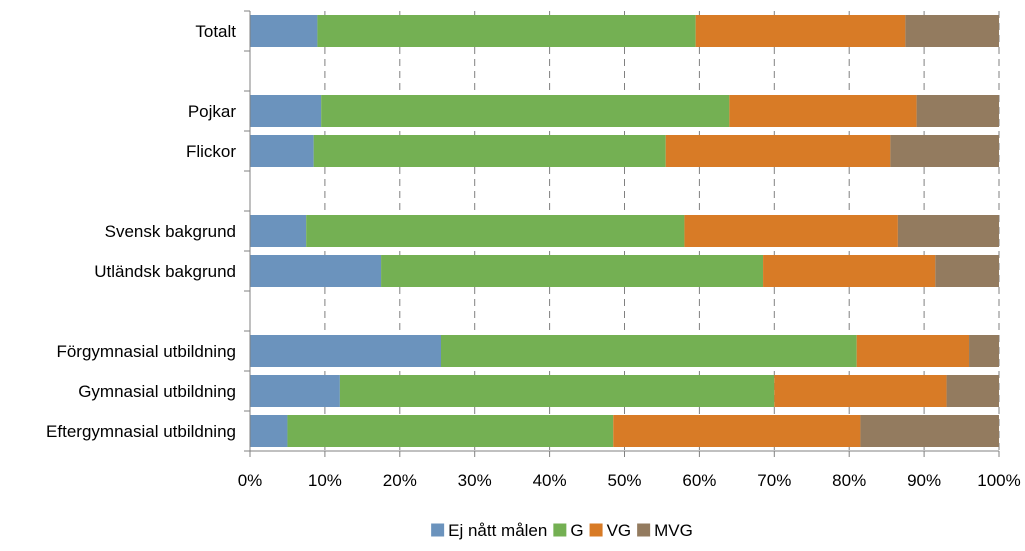  I want to click on x-tick-label: 70%, so click(774, 480).